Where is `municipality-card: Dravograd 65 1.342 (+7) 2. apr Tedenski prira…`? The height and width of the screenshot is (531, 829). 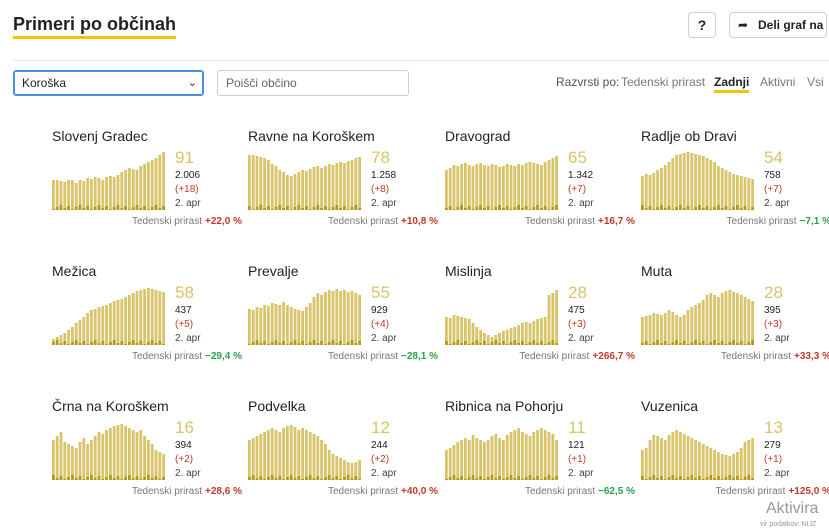 municipality-card: Dravograd 65 1.342 (+7) 2. apr Tedenski prira… is located at coordinates (540, 185).